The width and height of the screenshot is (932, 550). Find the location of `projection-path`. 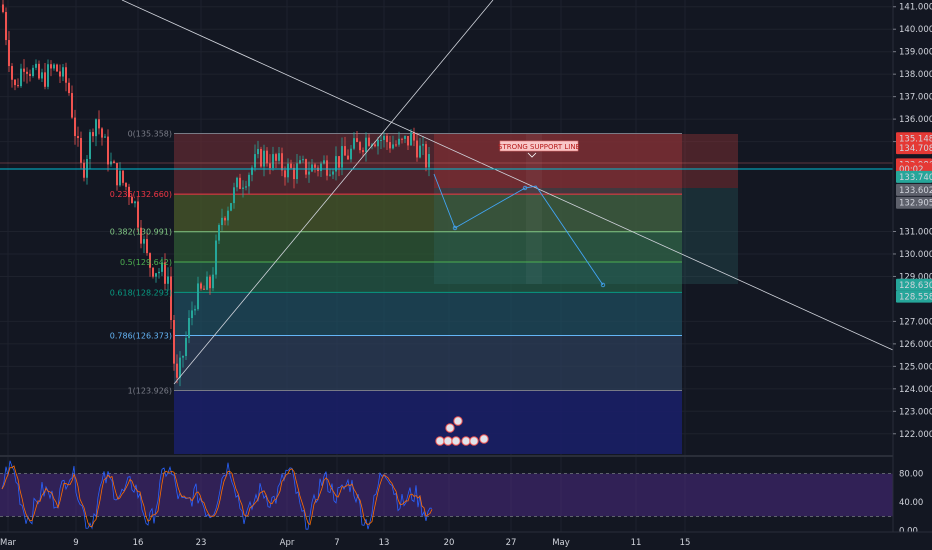

projection-path is located at coordinates (519, 230).